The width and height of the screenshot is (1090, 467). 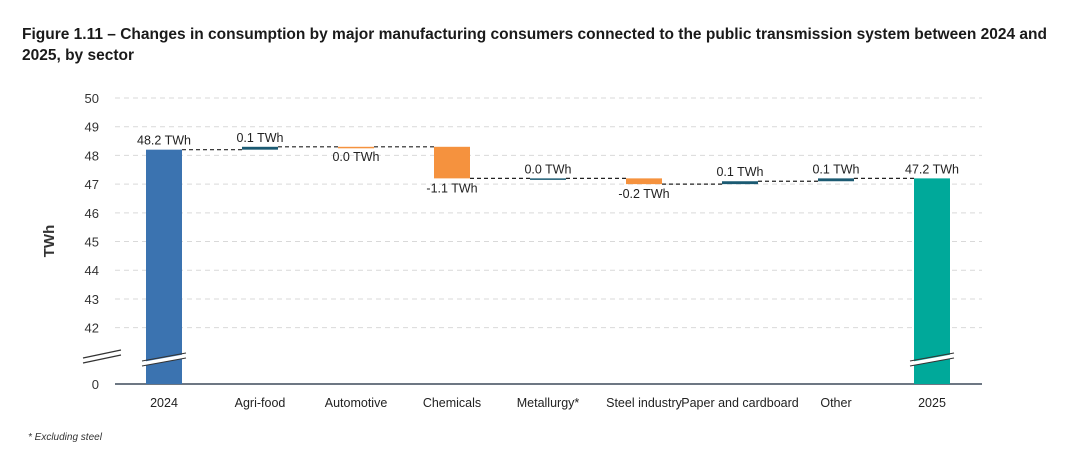 What do you see at coordinates (644, 181) in the screenshot?
I see `bar-steel-industry` at bounding box center [644, 181].